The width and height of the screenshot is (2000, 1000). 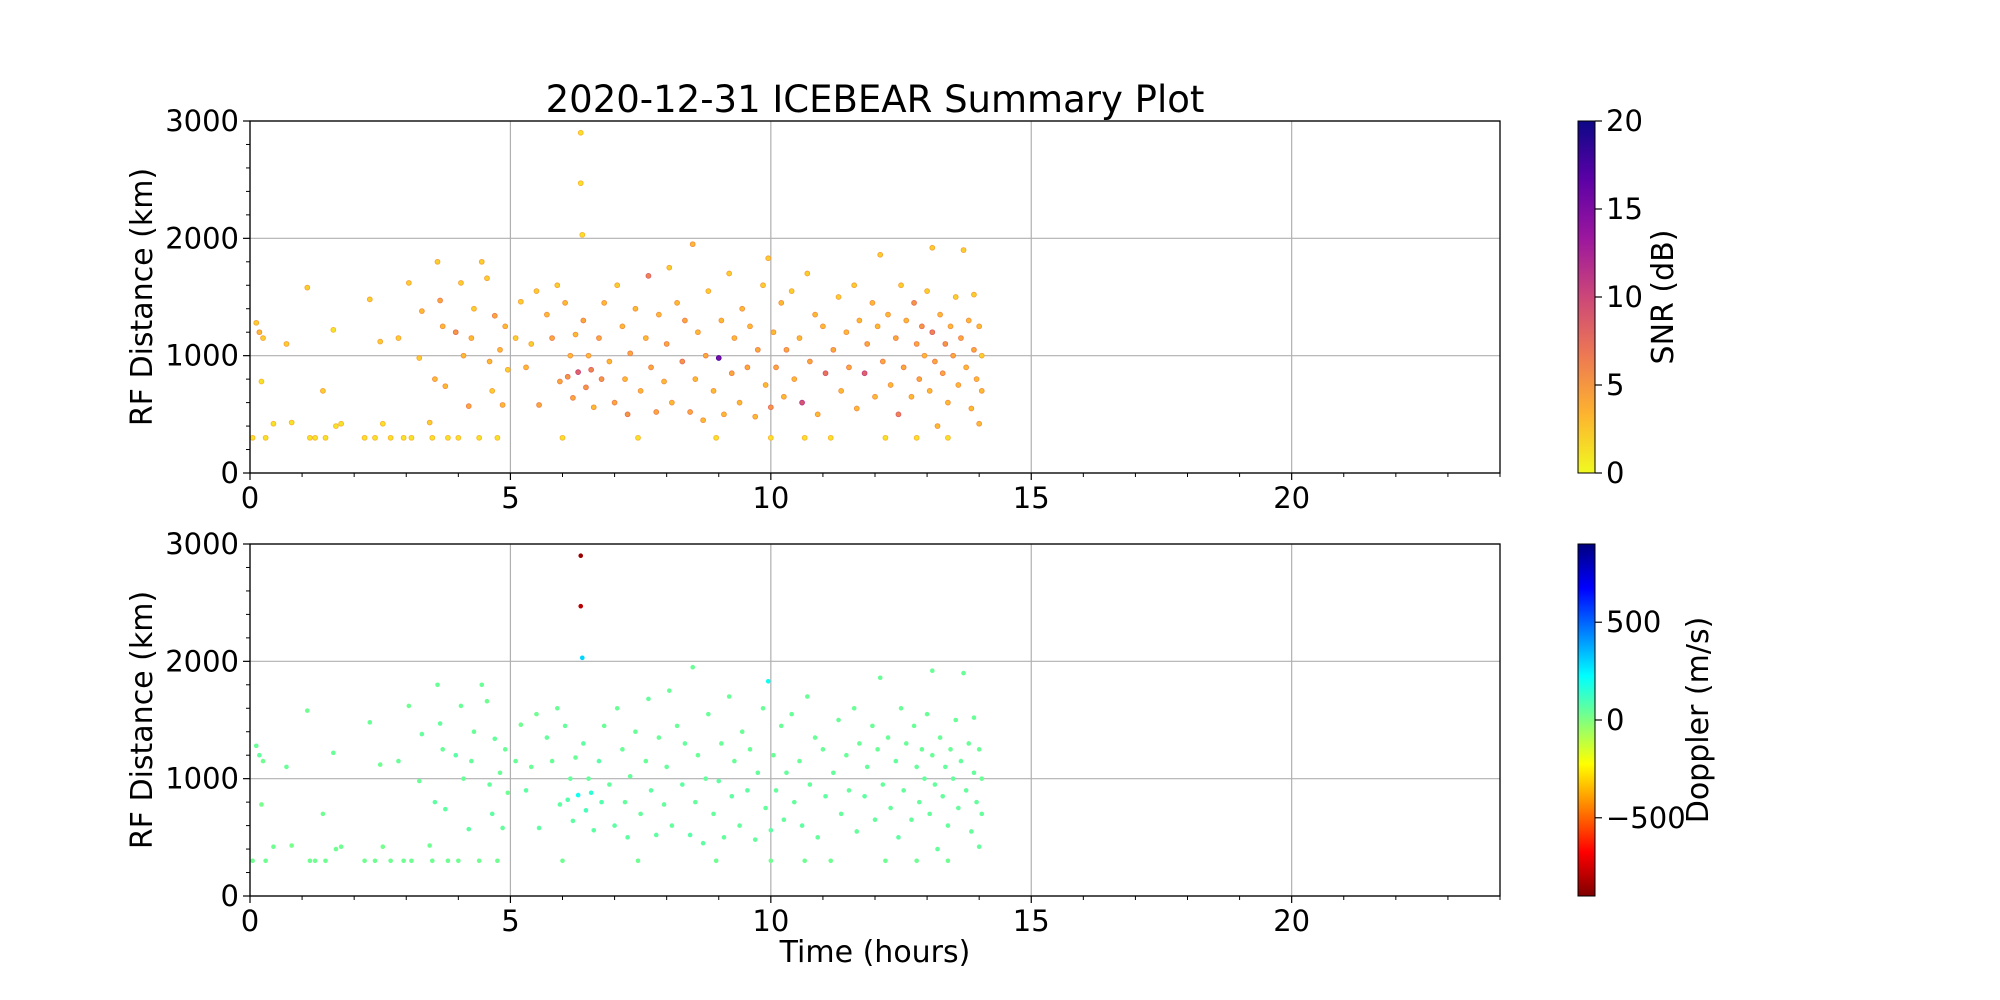 I want to click on snr-panel-x-tick-label: 0, so click(x=250, y=498).